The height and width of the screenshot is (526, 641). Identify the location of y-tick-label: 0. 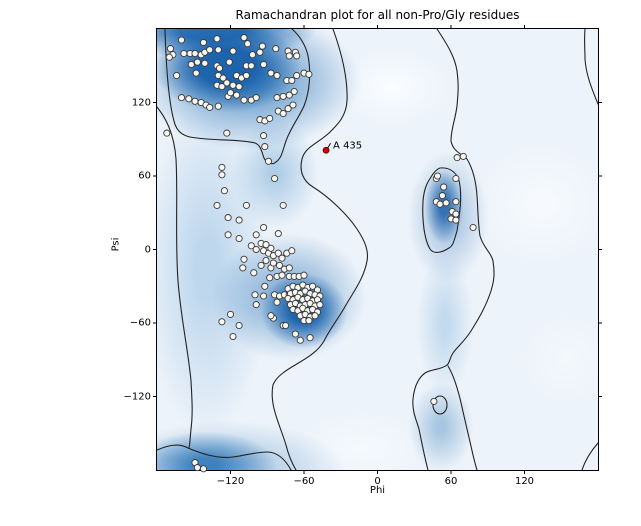
(147, 249).